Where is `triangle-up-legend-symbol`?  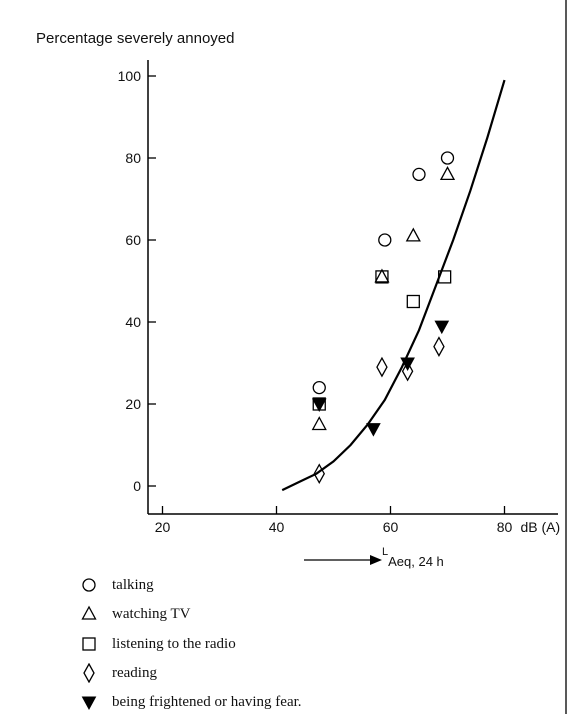 triangle-up-legend-symbol is located at coordinates (89, 612).